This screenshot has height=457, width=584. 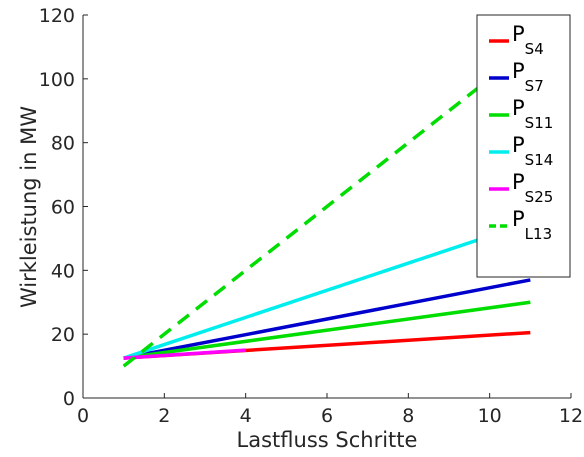 I want to click on legend-entry-l13: PL13, so click(x=532, y=225).